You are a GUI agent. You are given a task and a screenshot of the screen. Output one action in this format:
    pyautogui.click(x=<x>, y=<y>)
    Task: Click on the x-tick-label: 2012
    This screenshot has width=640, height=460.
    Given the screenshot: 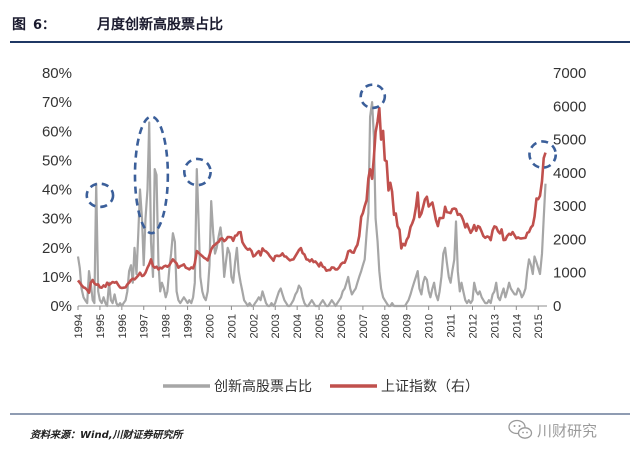 What is the action you would take?
    pyautogui.click(x=473, y=326)
    